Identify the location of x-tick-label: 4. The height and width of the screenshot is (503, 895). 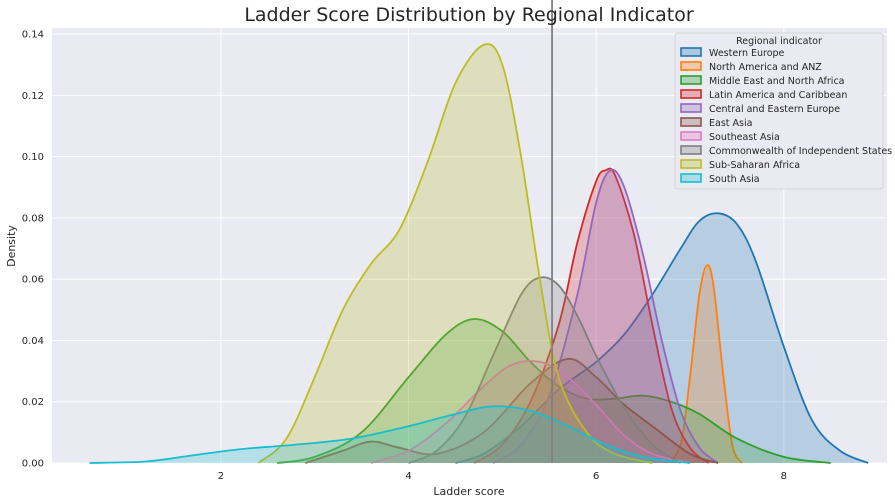
(408, 476).